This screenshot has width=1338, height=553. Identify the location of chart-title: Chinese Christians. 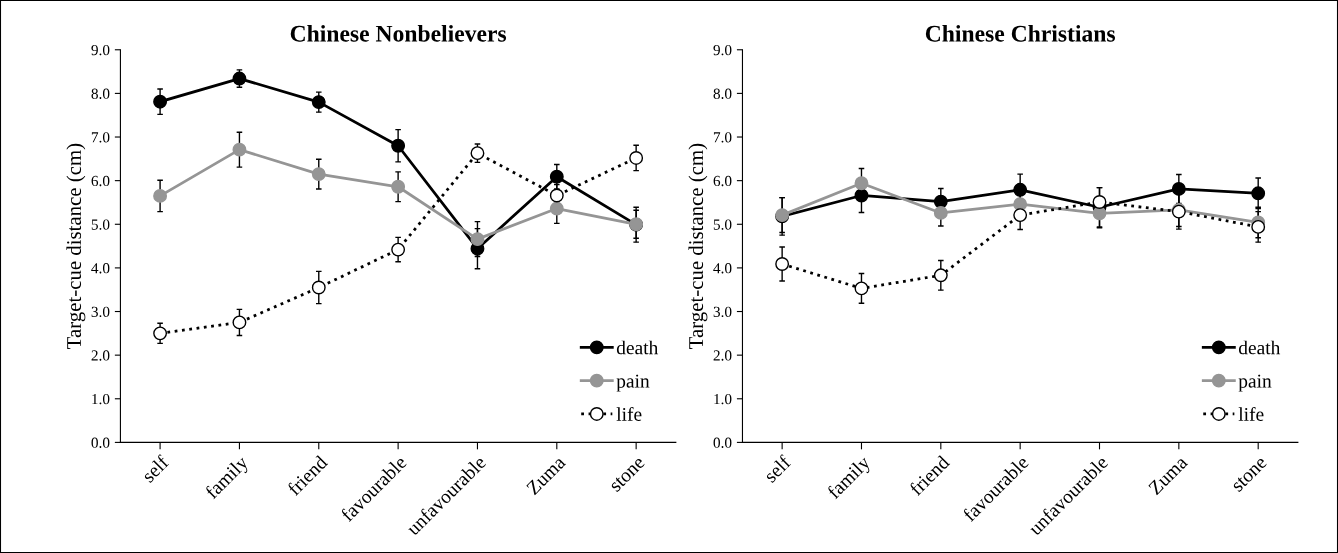
(1020, 33).